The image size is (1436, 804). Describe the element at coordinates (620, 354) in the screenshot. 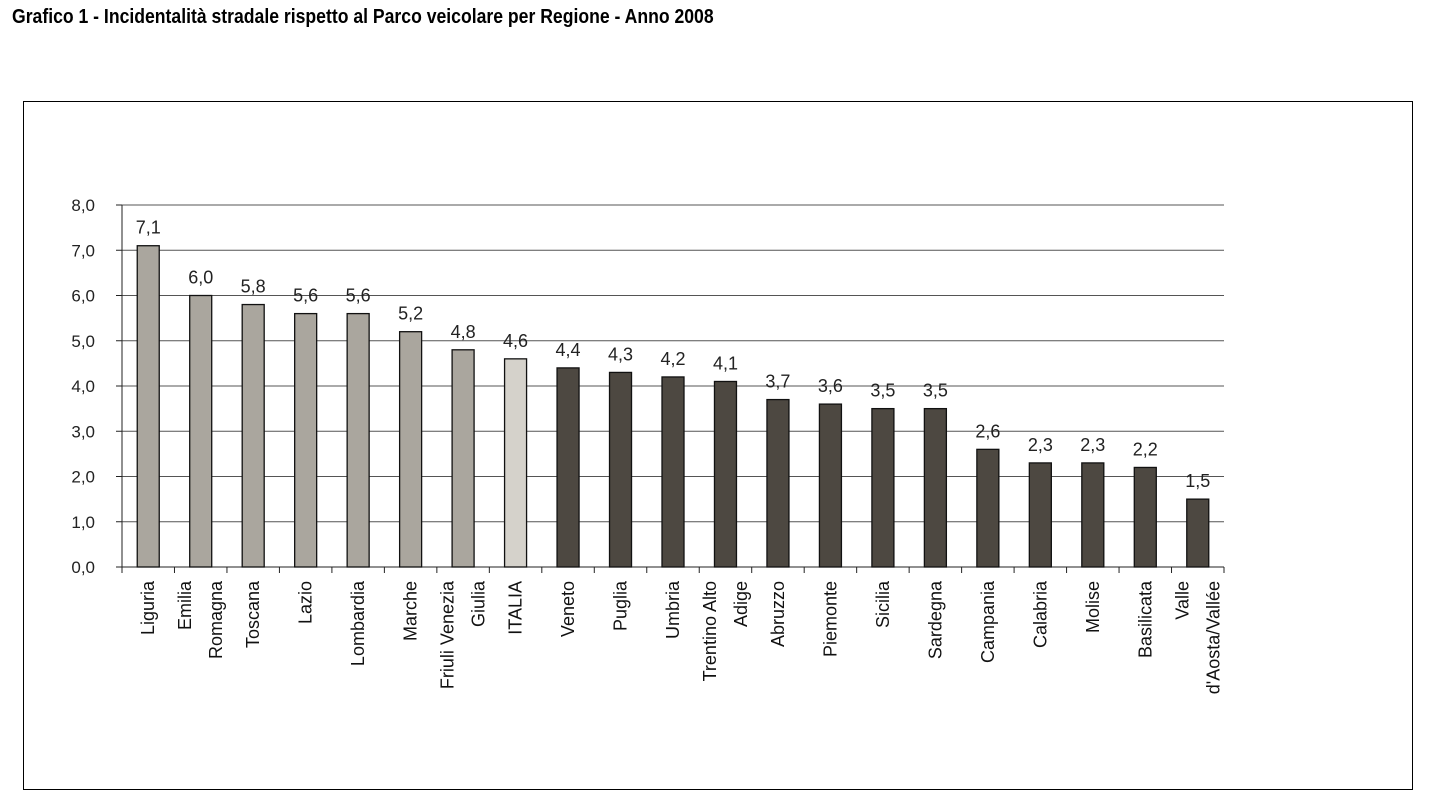

I see `data-label: 4,3` at that location.